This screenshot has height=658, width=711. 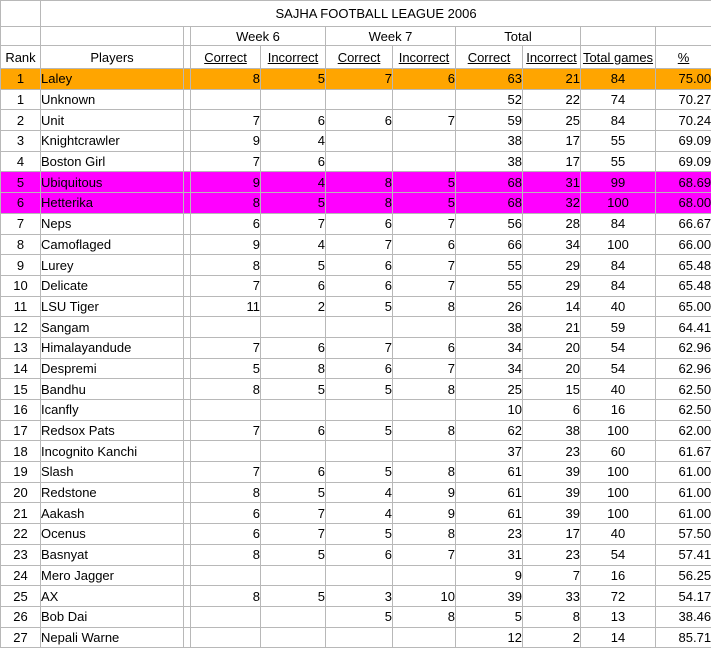 I want to click on cell-total-incorrect: 22, so click(x=551, y=99).